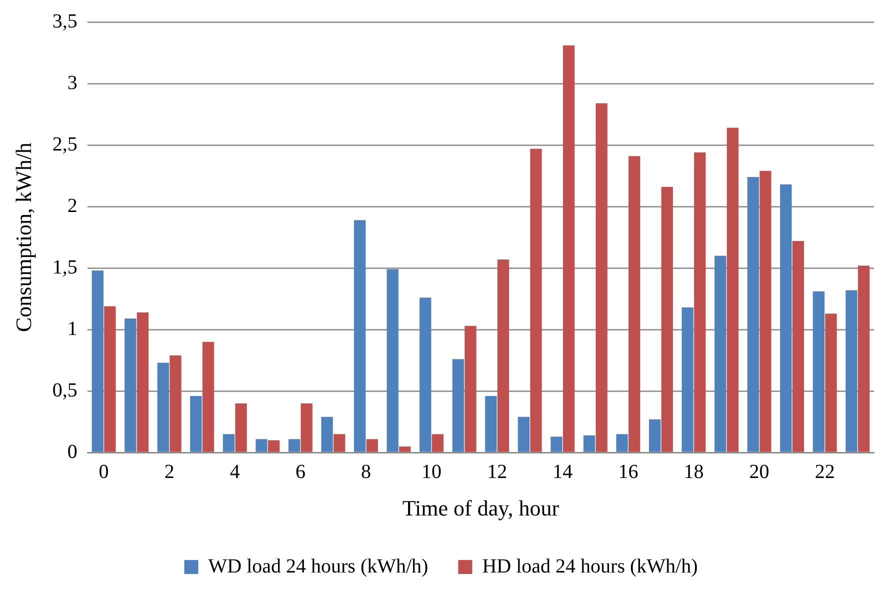  Describe the element at coordinates (65, 390) in the screenshot. I see `y-tick-label: 0,5` at that location.